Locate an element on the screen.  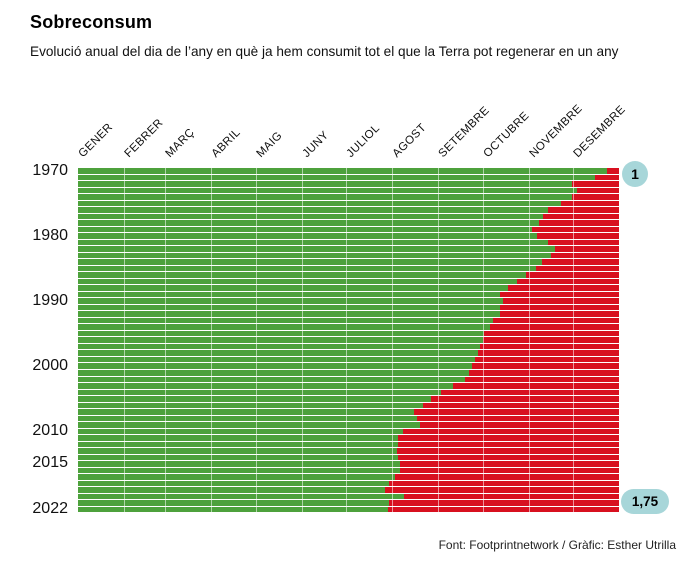
year-tick-1990: 1990 is located at coordinates (50, 301).